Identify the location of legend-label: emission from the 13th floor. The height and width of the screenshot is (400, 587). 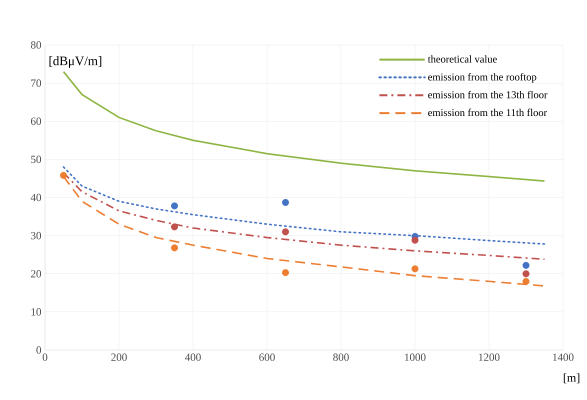
(488, 94).